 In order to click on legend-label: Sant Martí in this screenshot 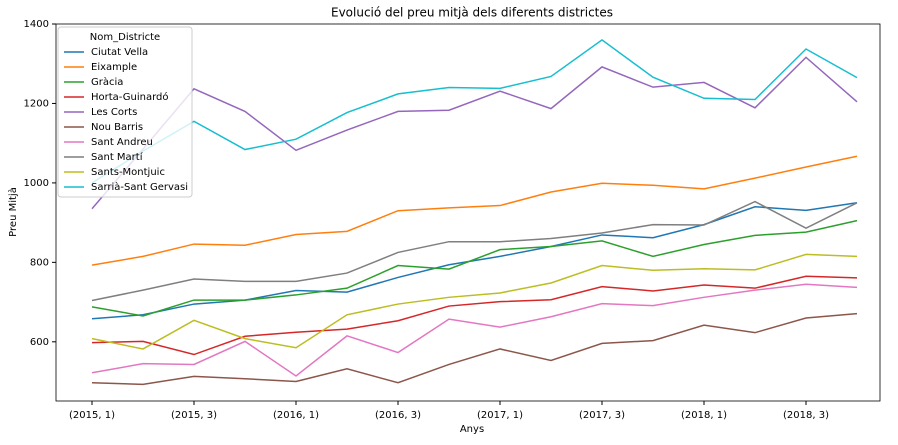, I will do `click(117, 157)`.